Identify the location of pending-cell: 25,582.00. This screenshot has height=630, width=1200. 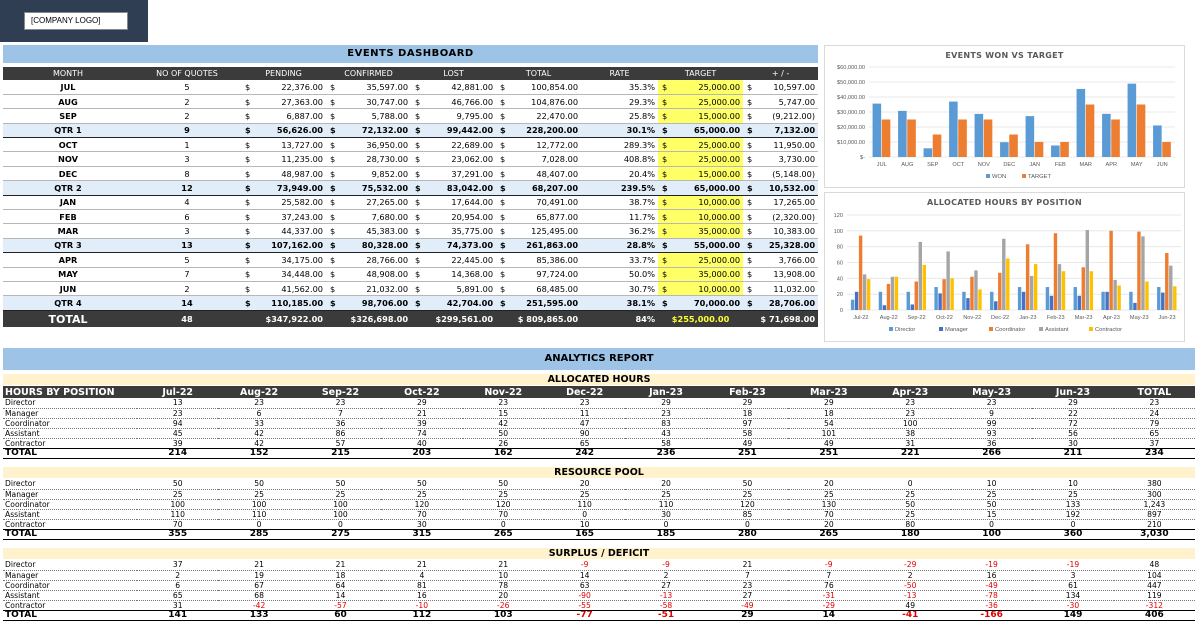
(291, 203).